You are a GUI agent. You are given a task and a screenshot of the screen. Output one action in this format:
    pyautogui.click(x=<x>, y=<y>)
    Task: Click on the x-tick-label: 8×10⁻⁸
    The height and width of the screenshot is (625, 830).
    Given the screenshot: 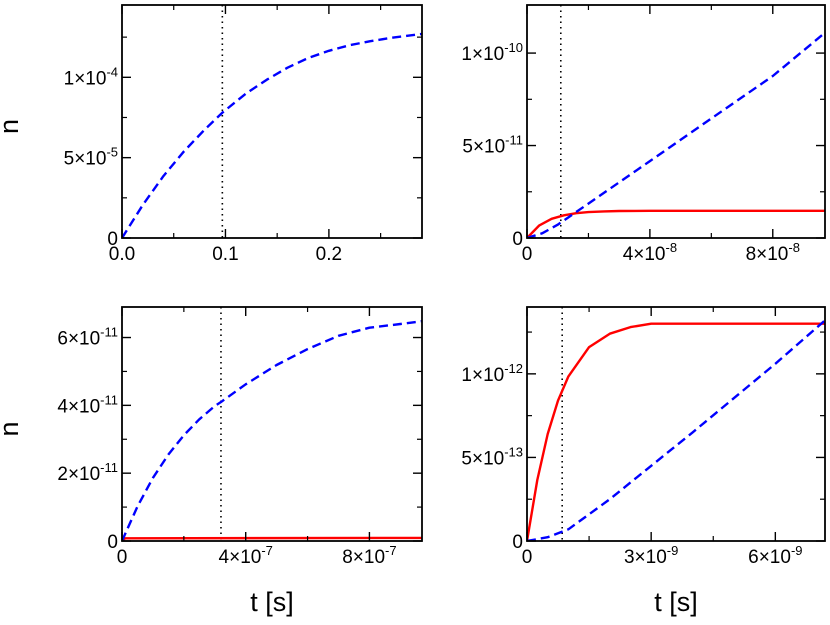 What is the action you would take?
    pyautogui.click(x=773, y=252)
    